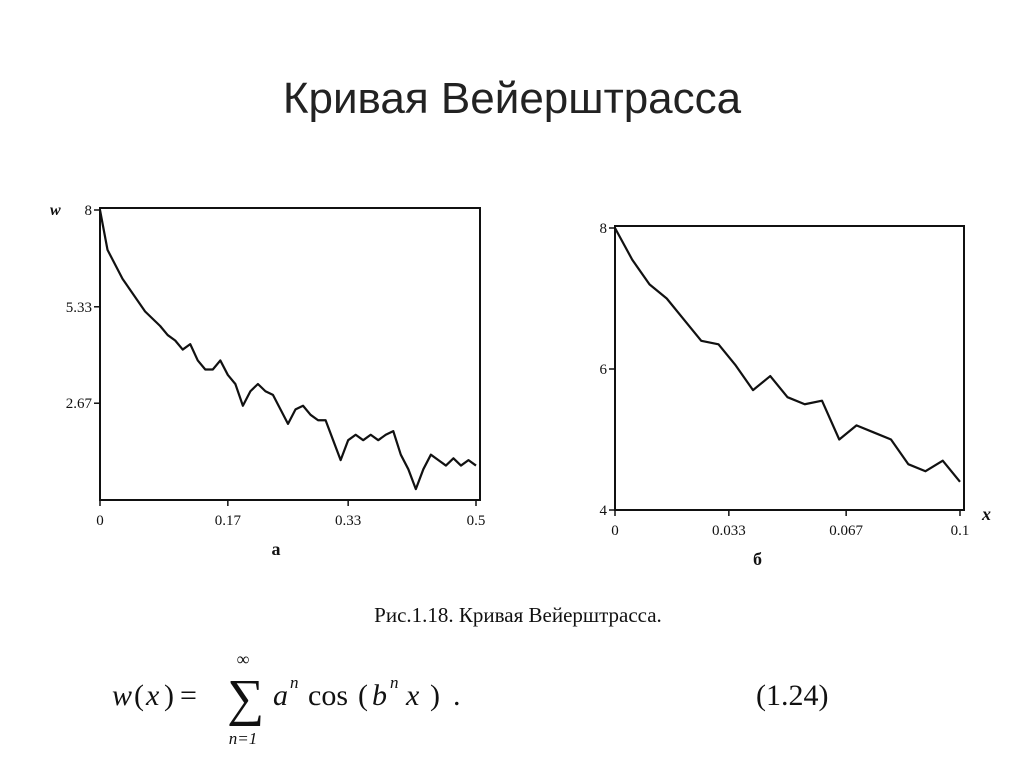 Image resolution: width=1024 pixels, height=767 pixels. I want to click on x-tick-label: 0.17, so click(228, 521).